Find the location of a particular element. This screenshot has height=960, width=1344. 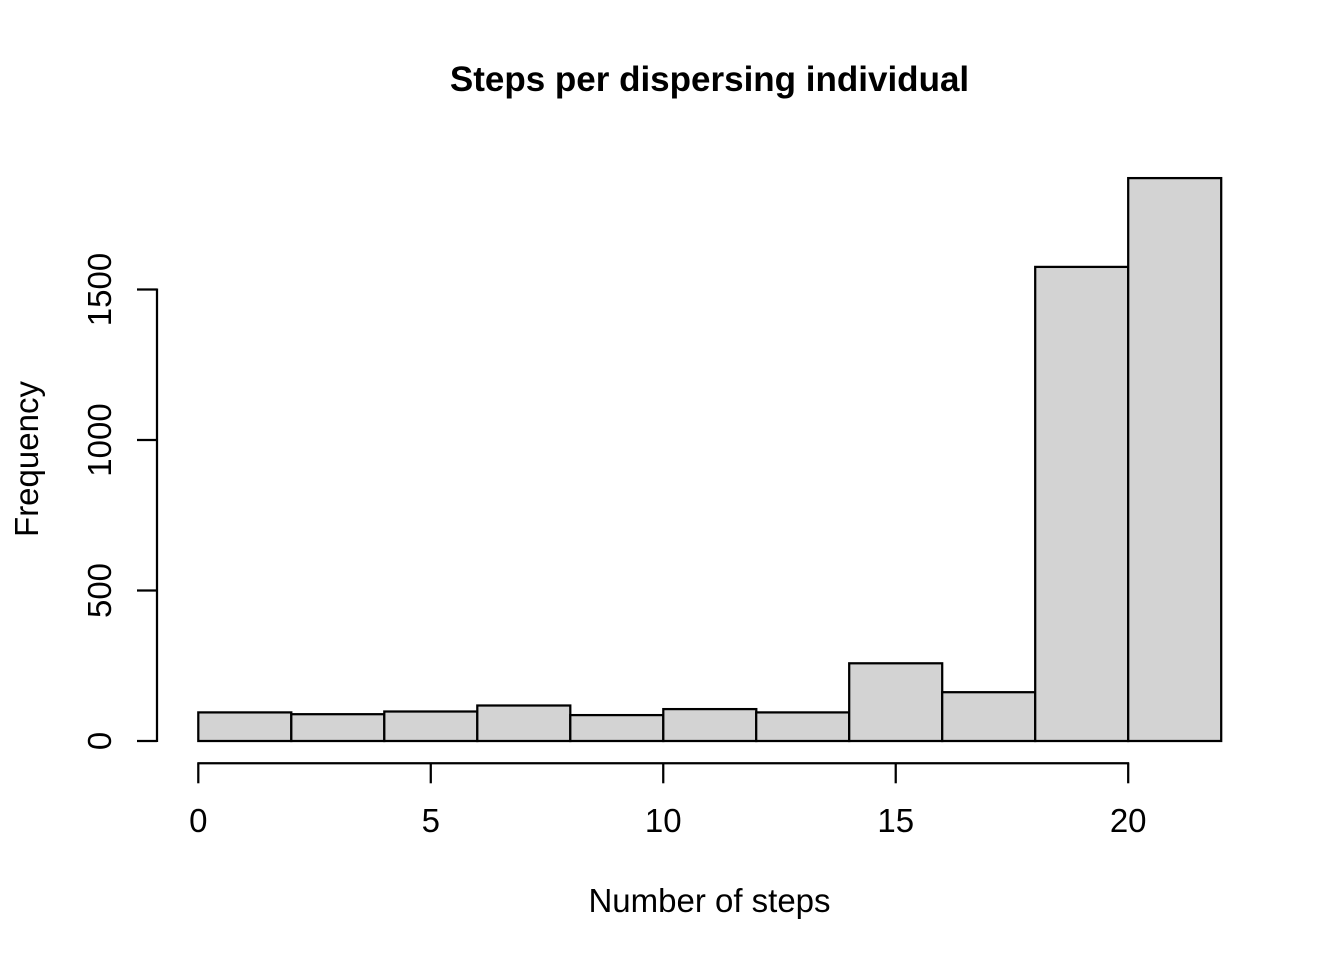

x-tick-label: 20 is located at coordinates (1128, 820).